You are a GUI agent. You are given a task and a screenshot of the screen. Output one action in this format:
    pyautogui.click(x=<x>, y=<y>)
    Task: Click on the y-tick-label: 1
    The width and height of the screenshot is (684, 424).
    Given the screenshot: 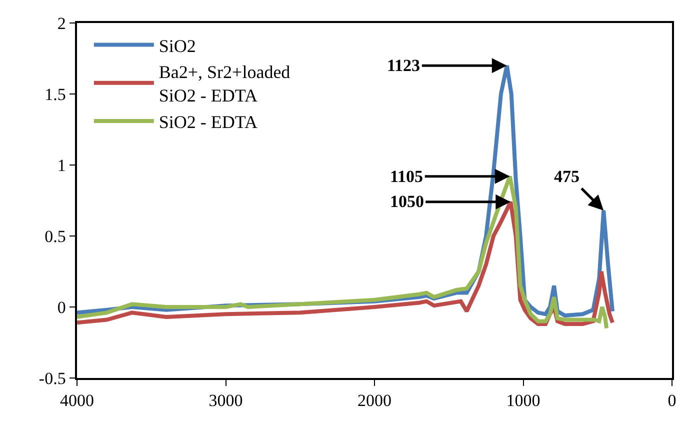 What is the action you would take?
    pyautogui.click(x=61, y=165)
    